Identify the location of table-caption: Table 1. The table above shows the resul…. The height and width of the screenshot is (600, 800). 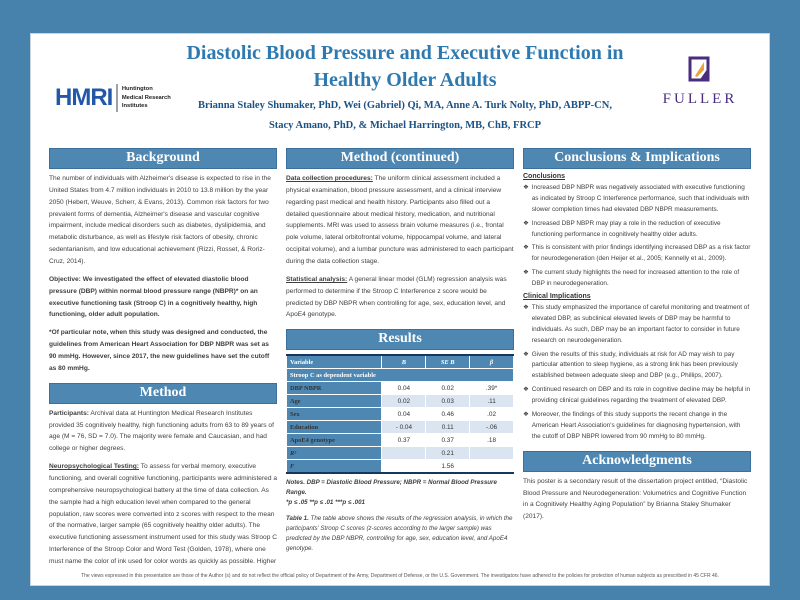
(400, 534).